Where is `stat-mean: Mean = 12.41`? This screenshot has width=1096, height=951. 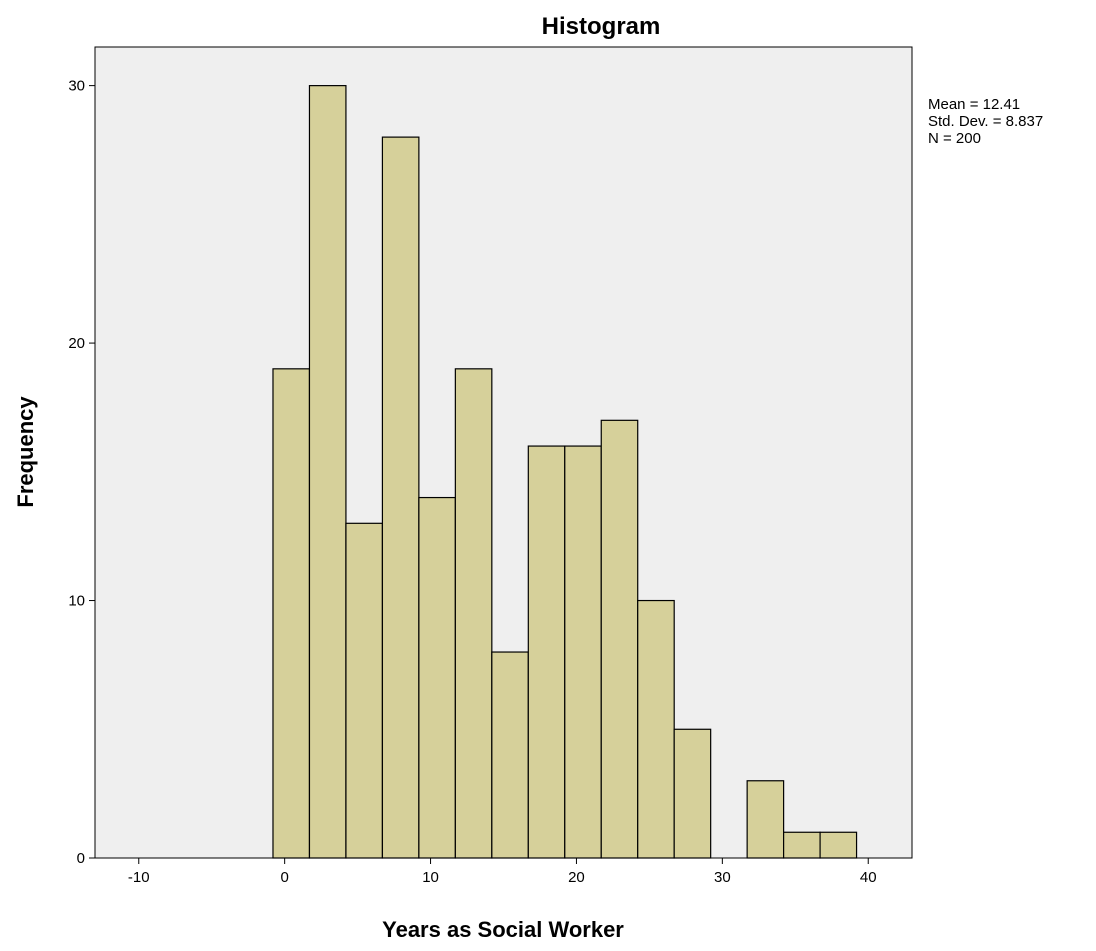 stat-mean: Mean = 12.41 is located at coordinates (974, 104).